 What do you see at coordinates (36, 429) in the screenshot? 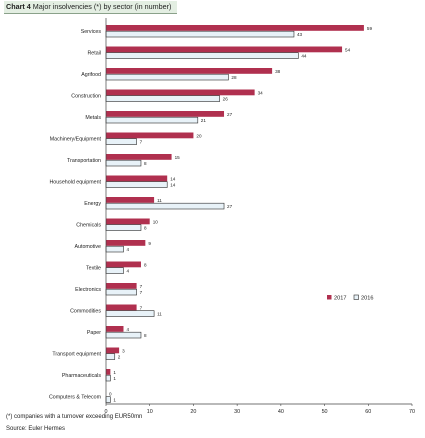
I see `source-note: Source: Euler Hermes` at bounding box center [36, 429].